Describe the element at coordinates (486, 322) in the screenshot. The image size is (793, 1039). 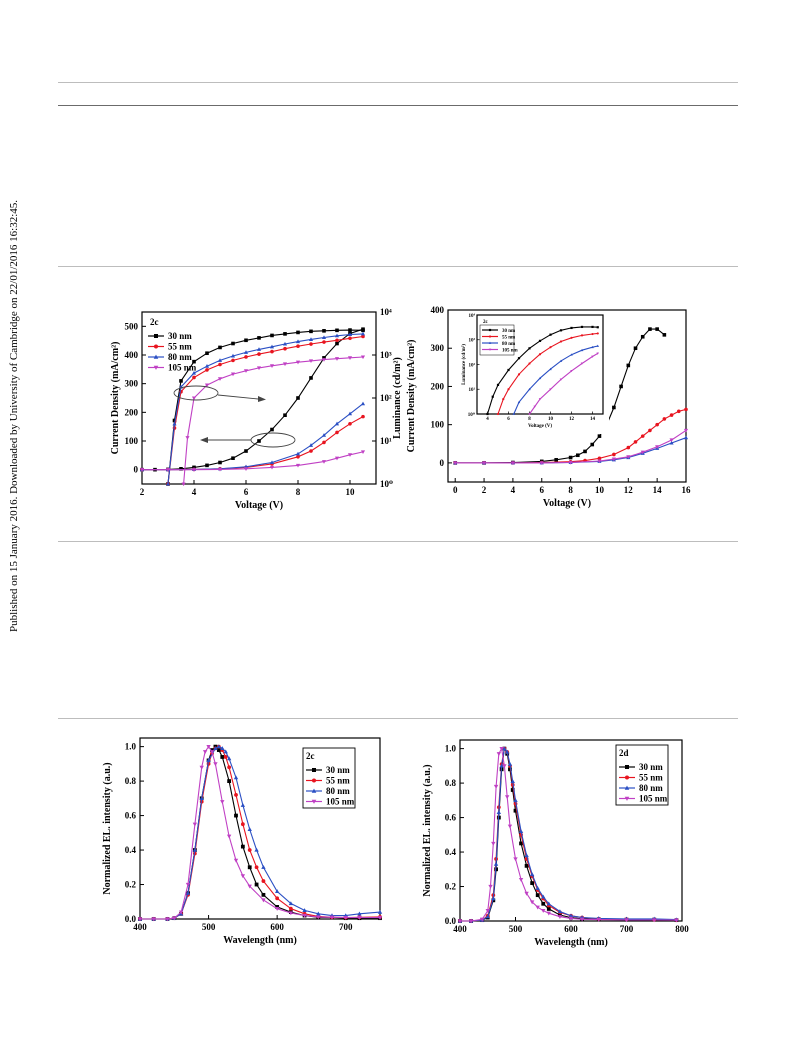
I see `jv-2d-inset-panel-label: 2c` at that location.